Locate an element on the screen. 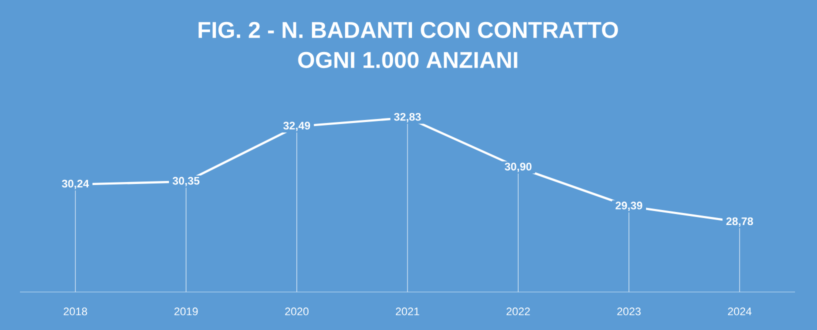  x-tick-label: 2023 is located at coordinates (629, 312).